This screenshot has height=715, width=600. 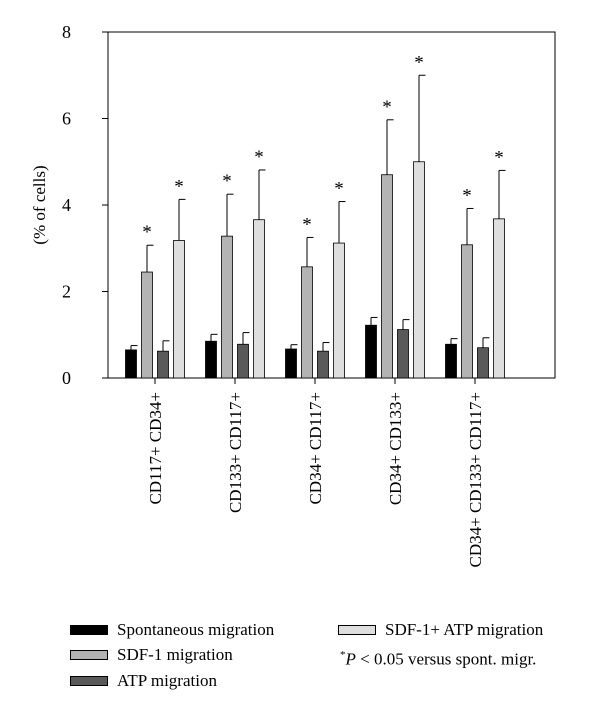 What do you see at coordinates (66, 205) in the screenshot?
I see `y-tick-label: 4` at bounding box center [66, 205].